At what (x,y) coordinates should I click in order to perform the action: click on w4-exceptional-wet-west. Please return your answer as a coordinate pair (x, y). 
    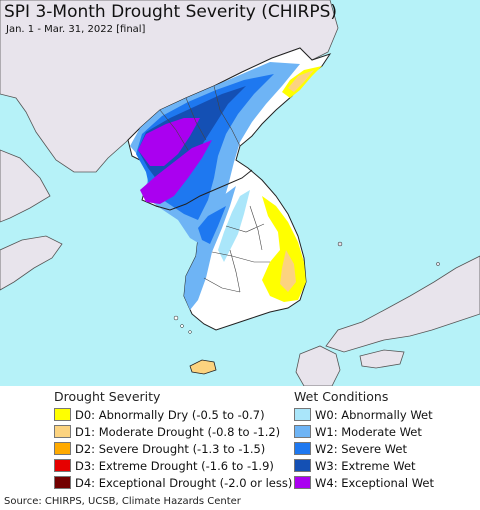
    Looking at the image, I should click on (176, 172).